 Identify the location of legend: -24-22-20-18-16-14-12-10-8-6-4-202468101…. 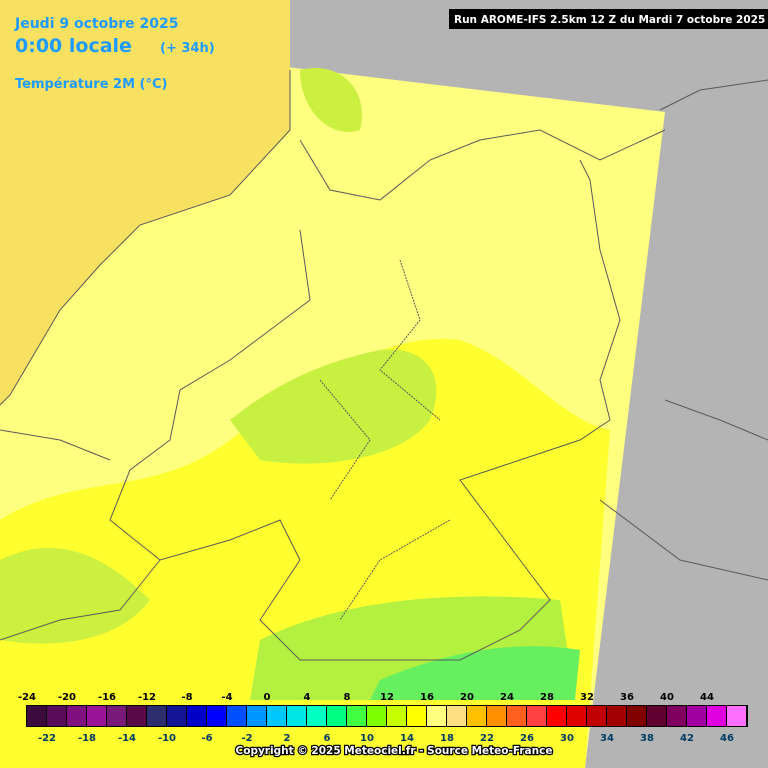
(383, 718).